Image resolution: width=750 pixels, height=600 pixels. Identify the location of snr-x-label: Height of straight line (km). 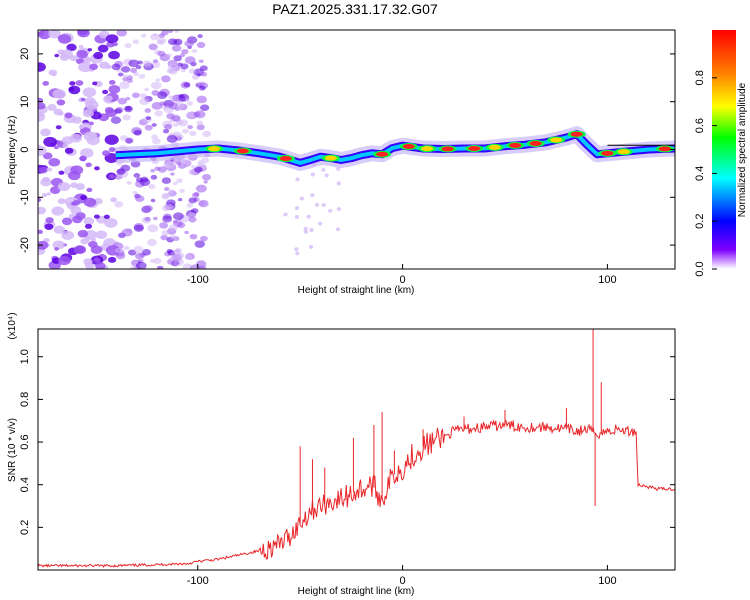
(356, 591).